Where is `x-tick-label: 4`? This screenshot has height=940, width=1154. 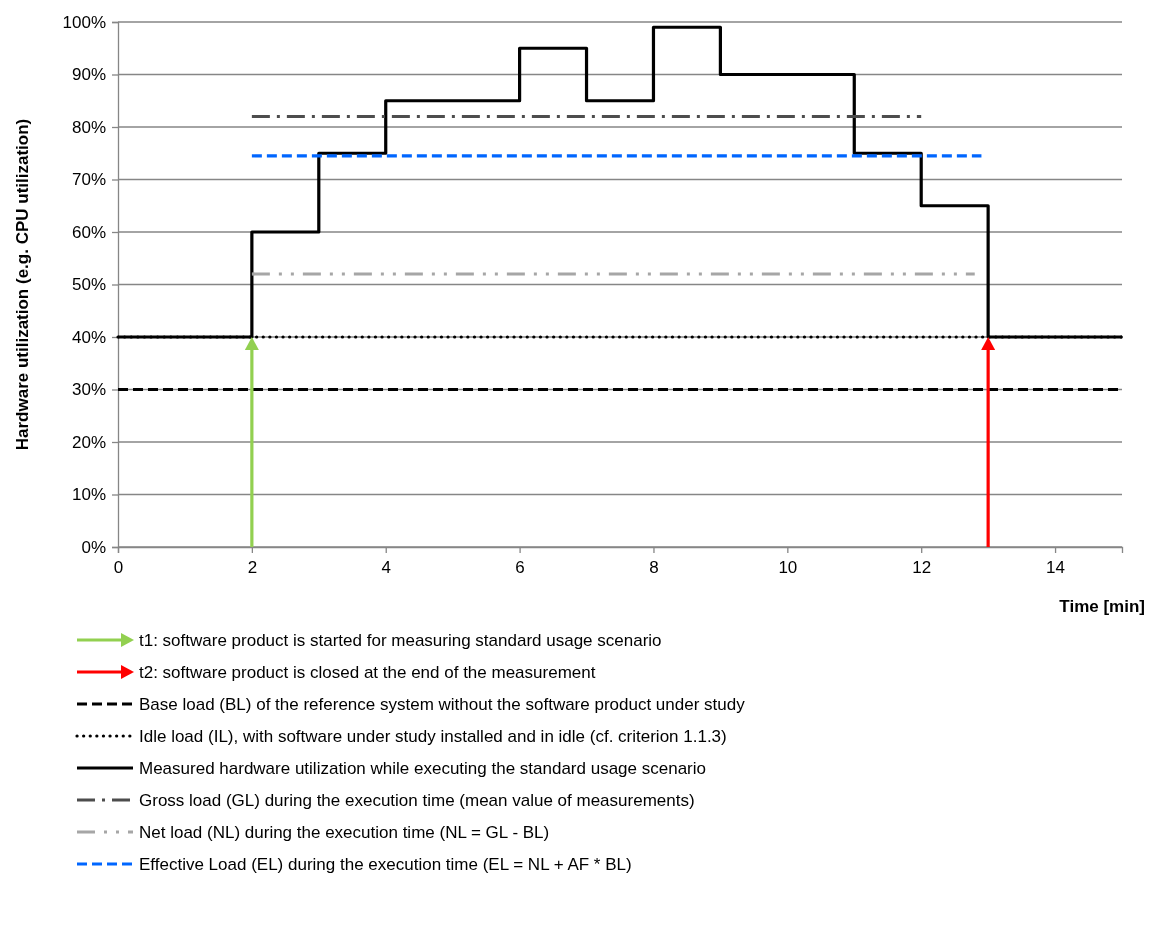 x-tick-label: 4 is located at coordinates (386, 568).